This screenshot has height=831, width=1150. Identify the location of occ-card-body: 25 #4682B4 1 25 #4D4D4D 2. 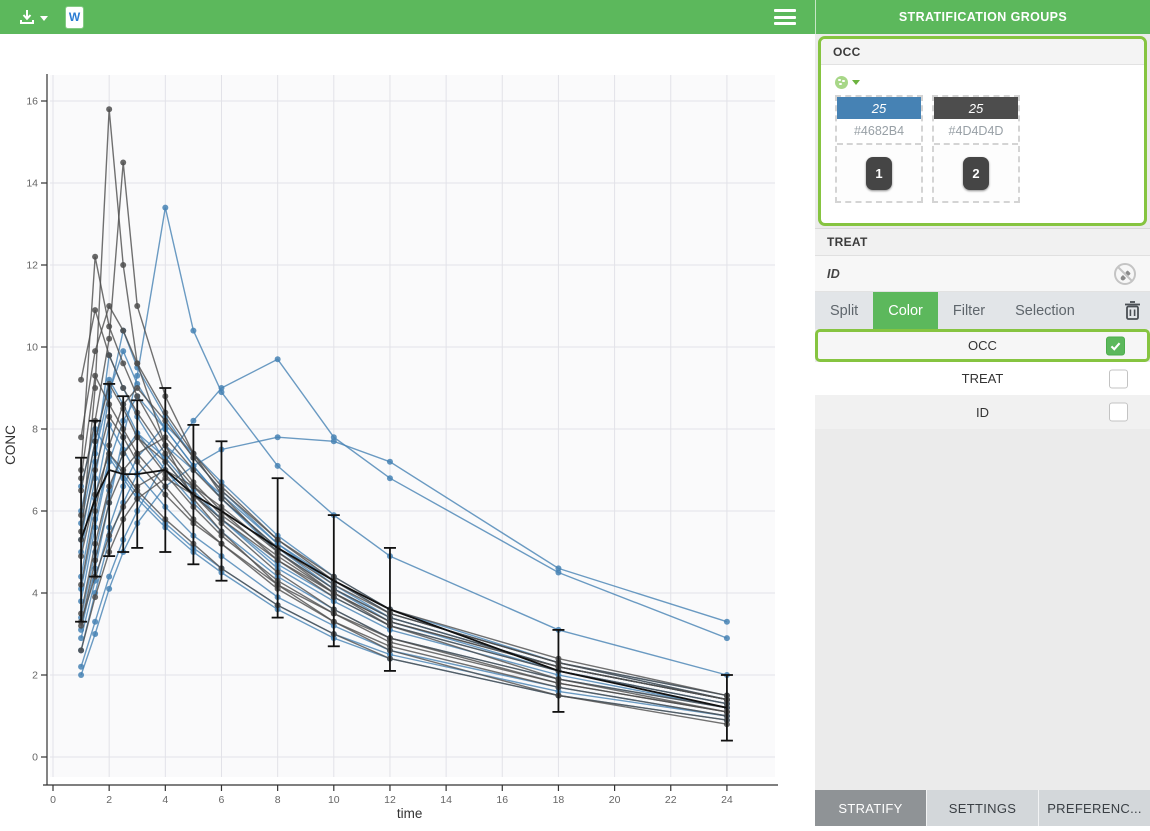
(982, 134).